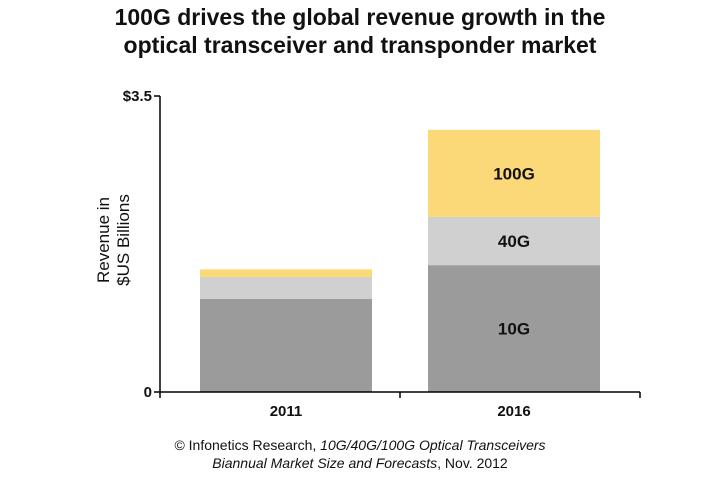 The image size is (720, 481). I want to click on source-title-italic-2: Biannual Market Size and Forecasts, so click(325, 463).